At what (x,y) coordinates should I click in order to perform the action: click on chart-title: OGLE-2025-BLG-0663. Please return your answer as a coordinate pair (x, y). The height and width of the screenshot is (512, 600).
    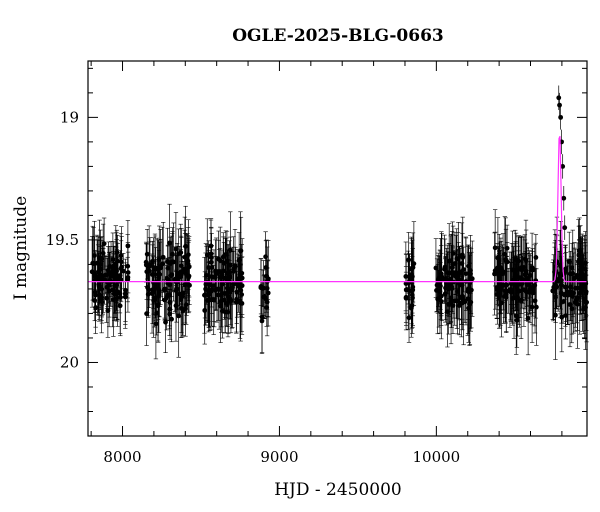
    Looking at the image, I should click on (338, 36).